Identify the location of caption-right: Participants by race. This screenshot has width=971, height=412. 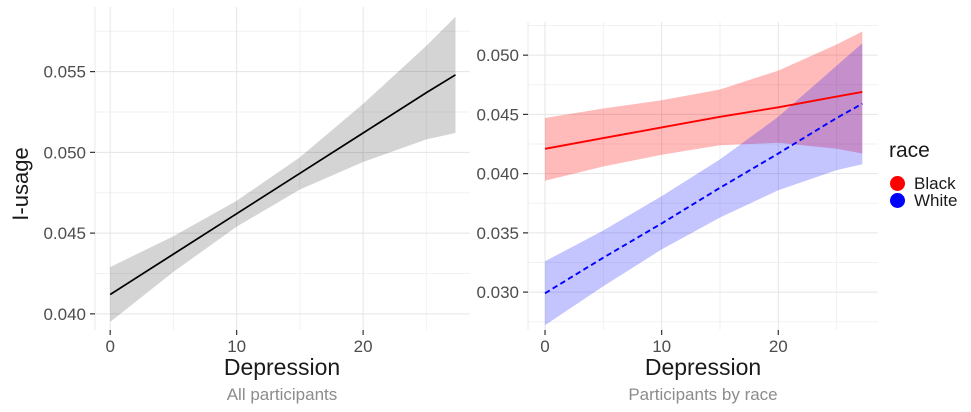
(703, 394).